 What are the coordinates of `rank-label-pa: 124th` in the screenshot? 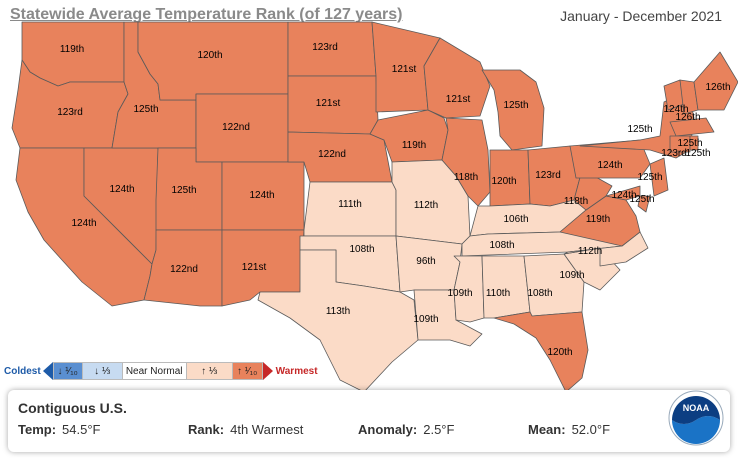 It's located at (609, 165).